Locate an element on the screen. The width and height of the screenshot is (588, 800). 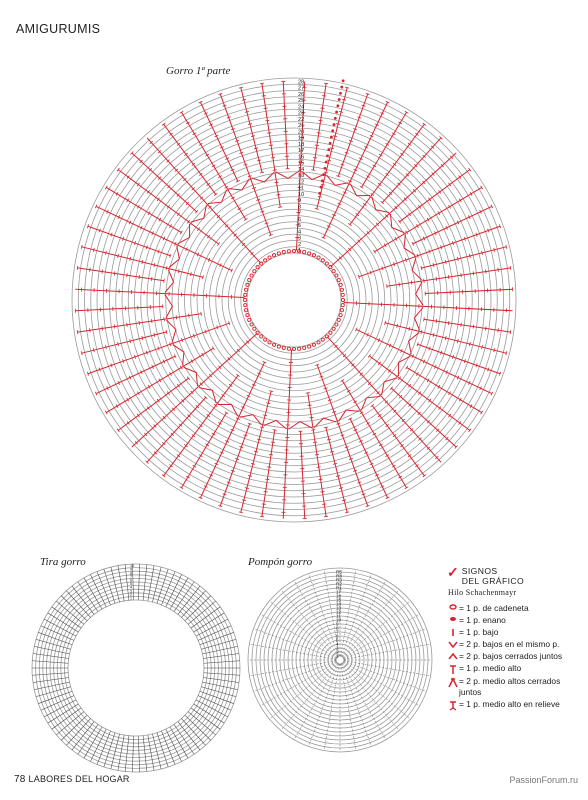
tira-round-number: 10 is located at coordinates (132, 566).